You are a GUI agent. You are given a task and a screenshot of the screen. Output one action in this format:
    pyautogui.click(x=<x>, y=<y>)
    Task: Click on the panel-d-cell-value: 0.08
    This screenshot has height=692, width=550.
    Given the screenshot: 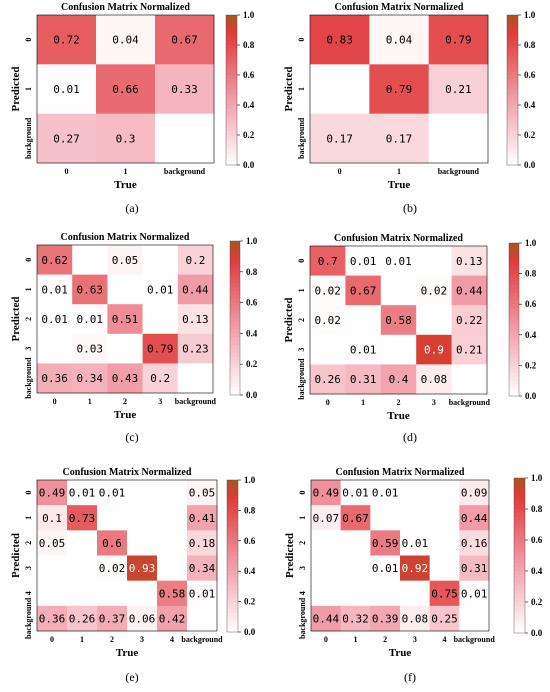 What is the action you would take?
    pyautogui.click(x=434, y=379)
    